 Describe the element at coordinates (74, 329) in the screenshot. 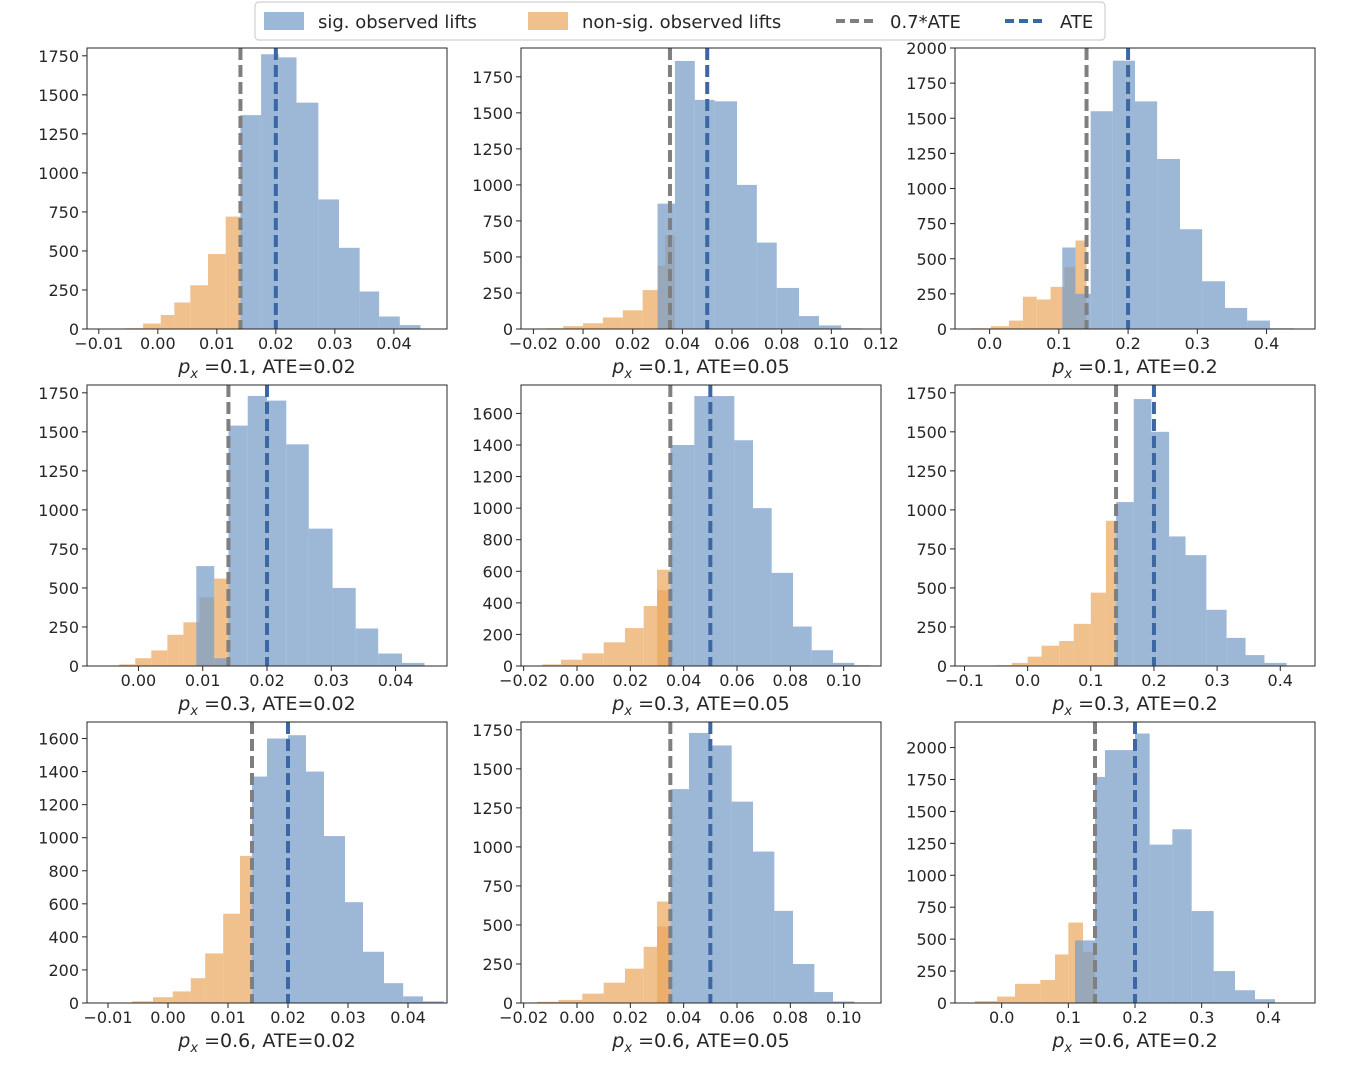

I see `y-tick-label: 0` at that location.